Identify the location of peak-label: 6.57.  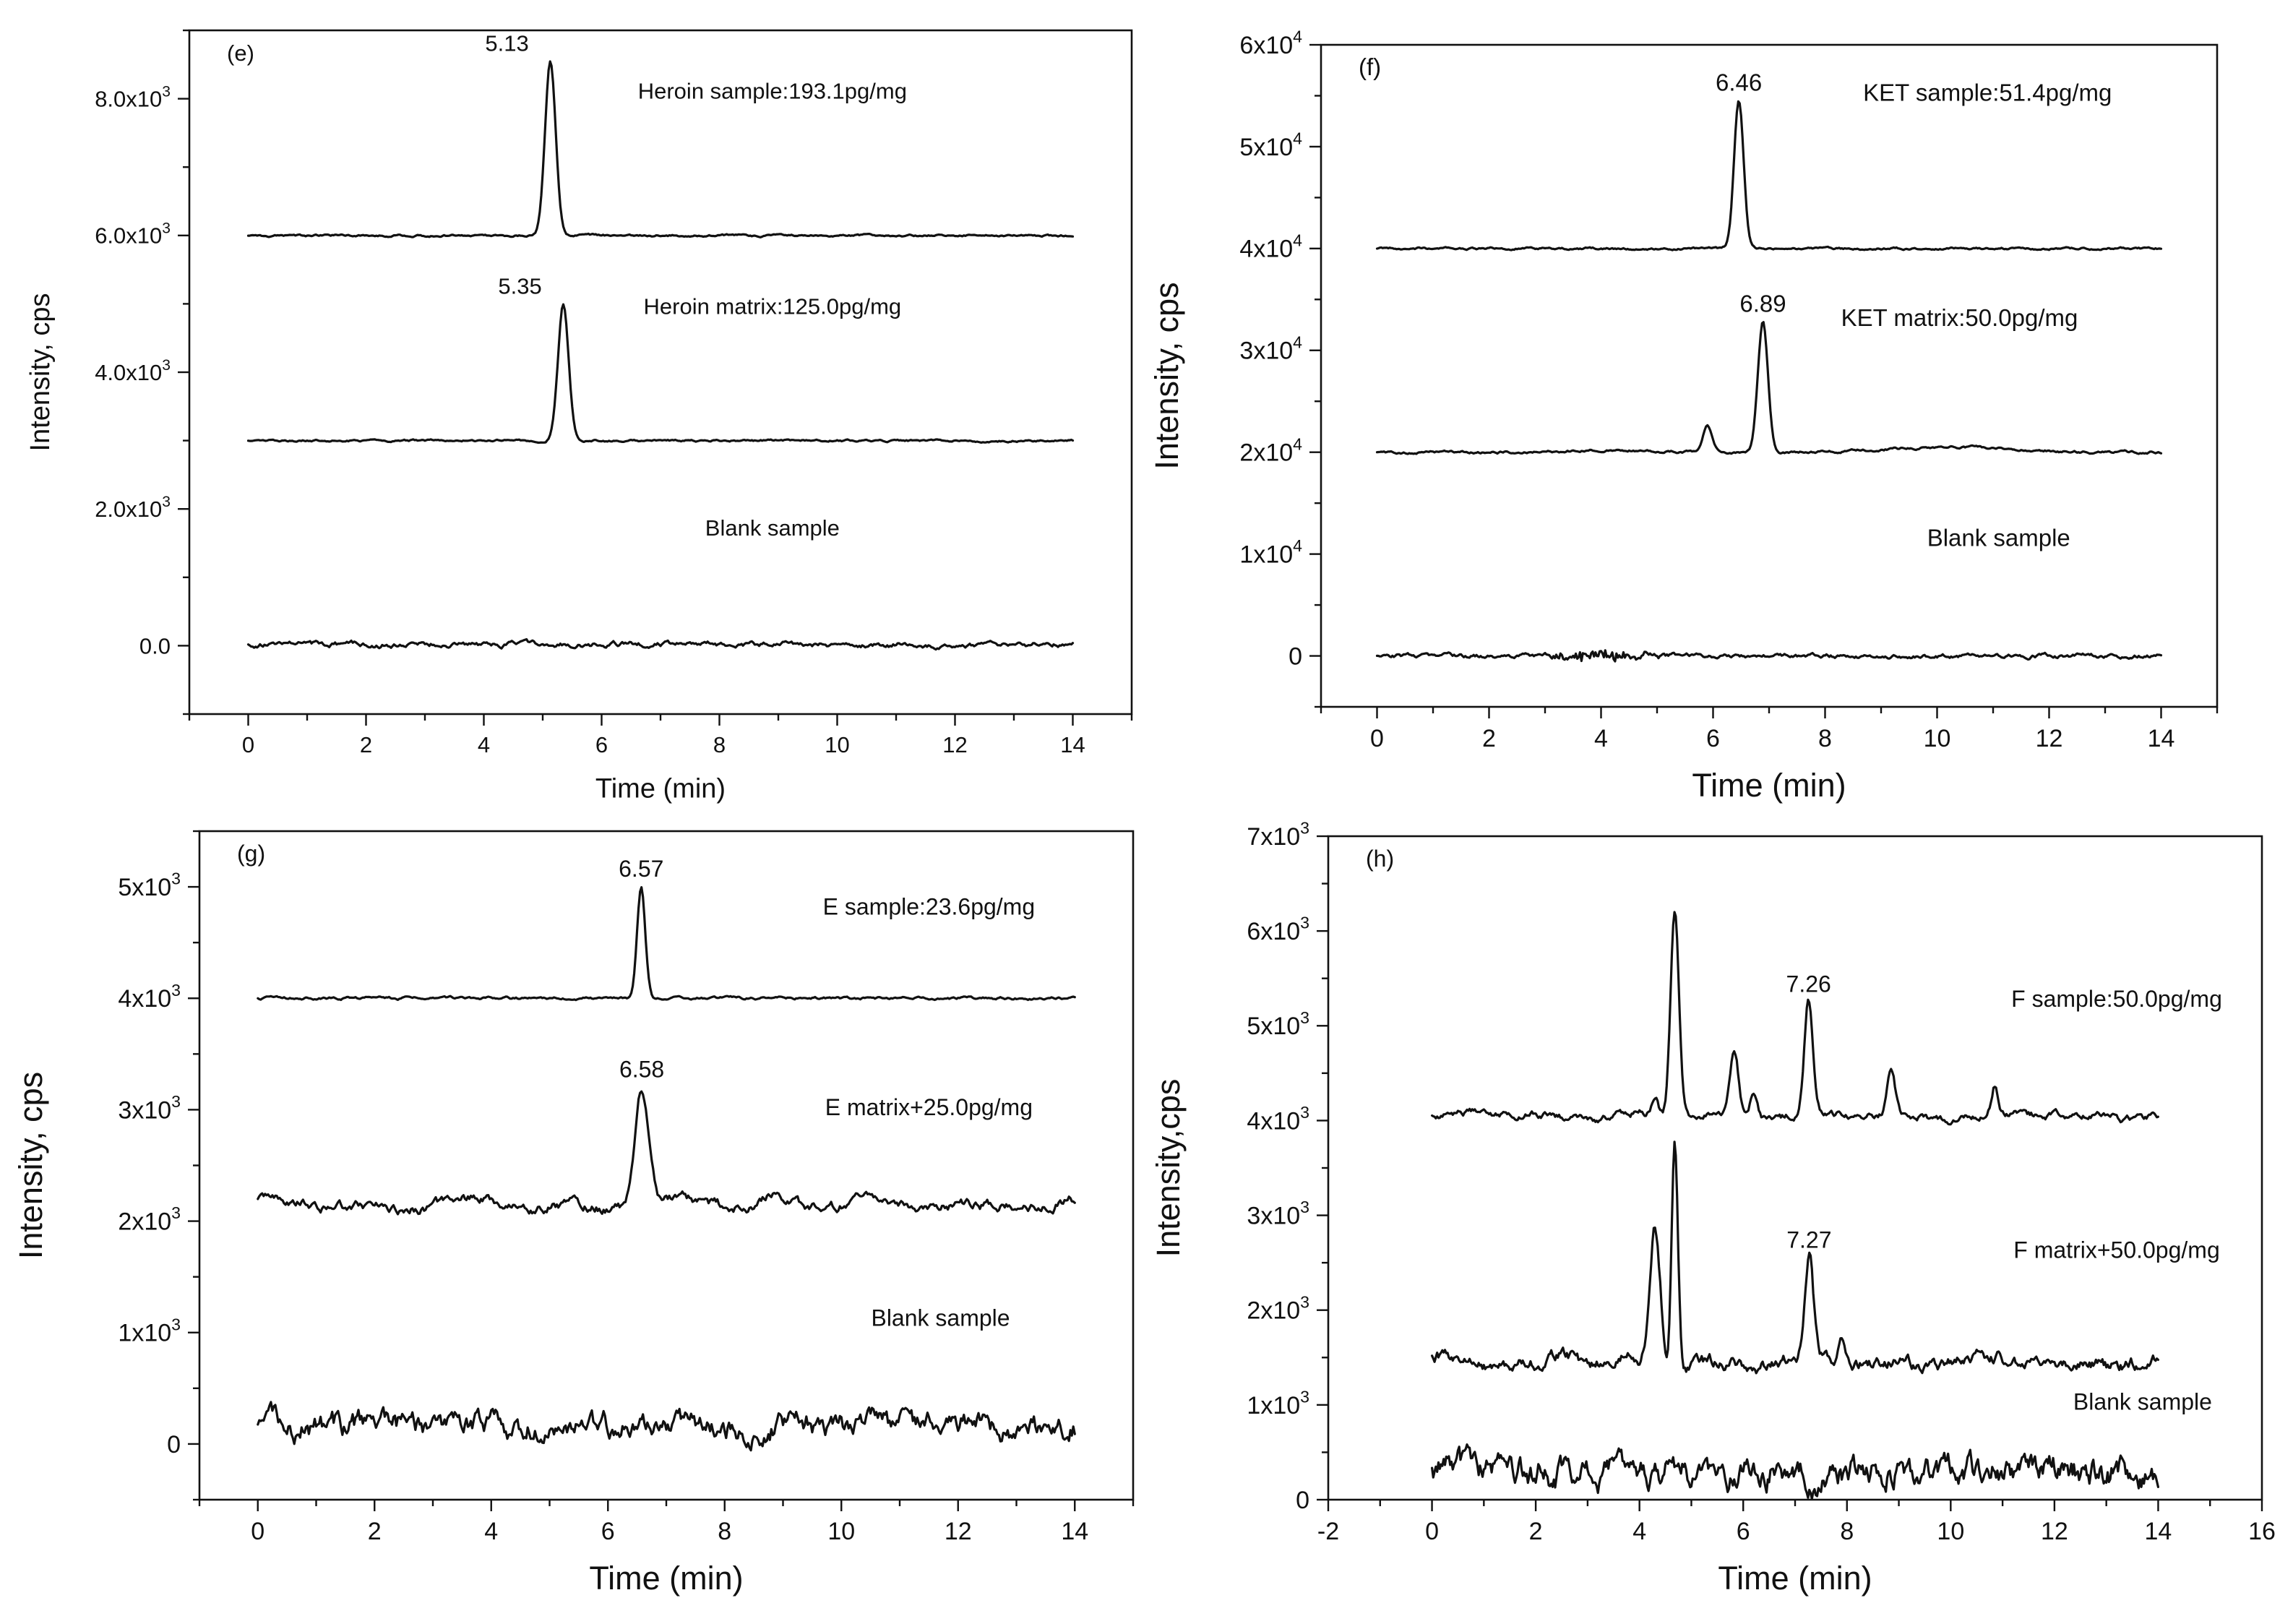
(641, 869).